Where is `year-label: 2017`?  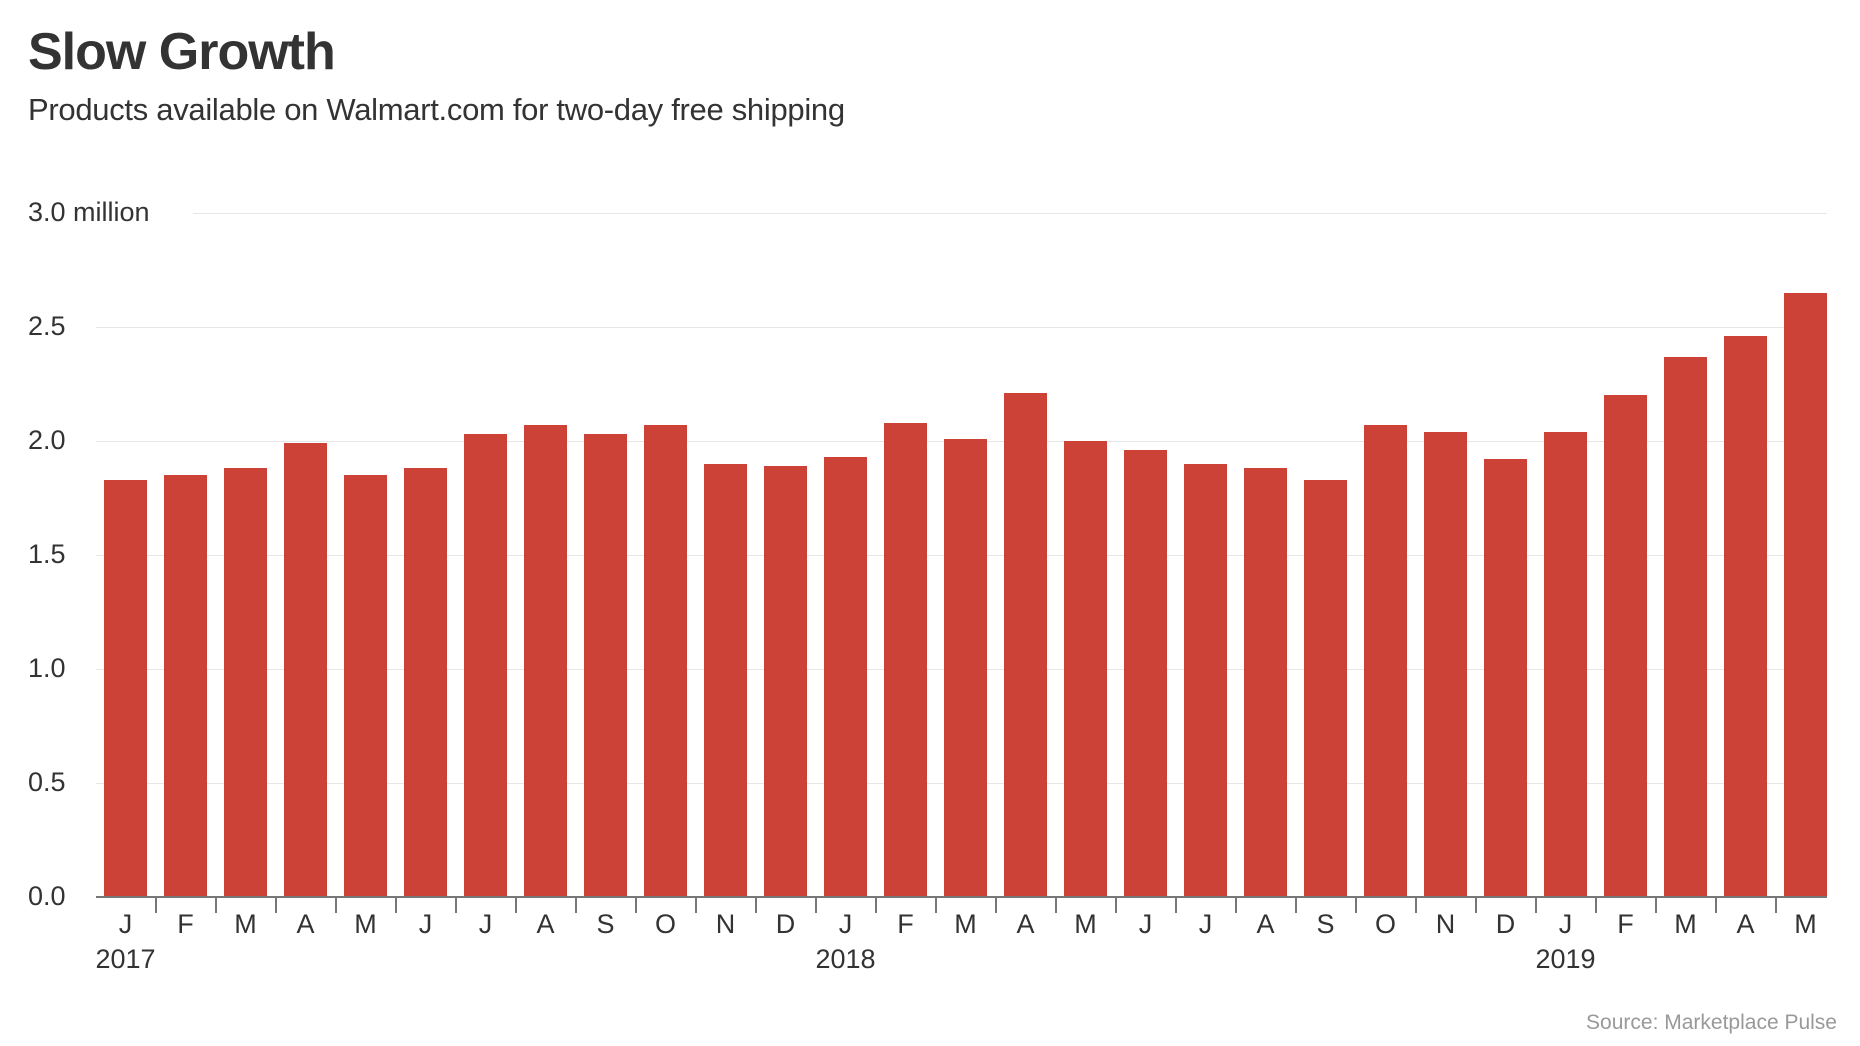 year-label: 2017 is located at coordinates (125, 959).